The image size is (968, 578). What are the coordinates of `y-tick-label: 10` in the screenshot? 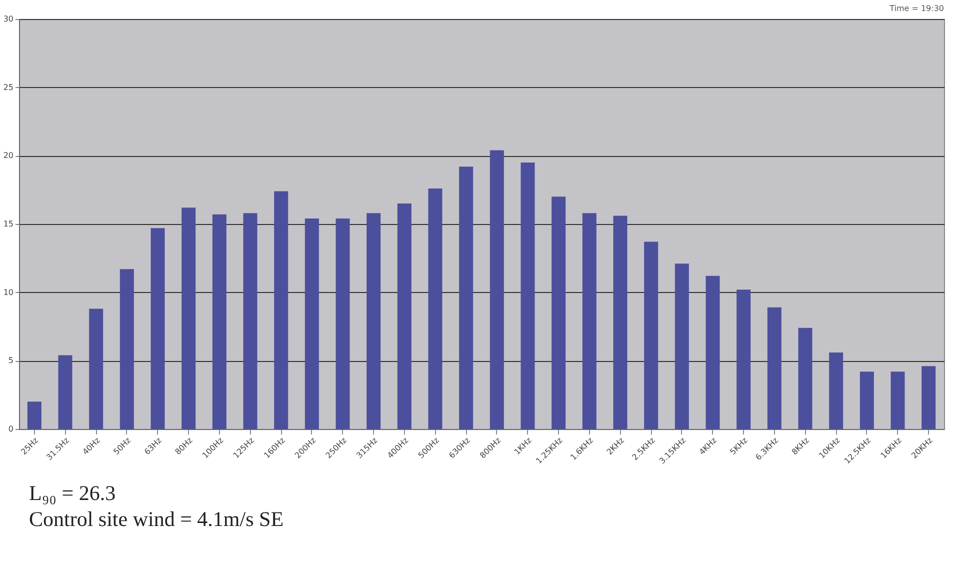 It's located at (8, 292).